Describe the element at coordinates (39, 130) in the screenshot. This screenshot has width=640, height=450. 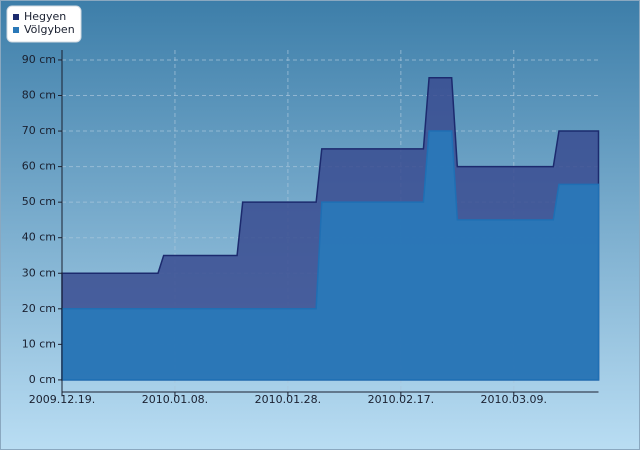
I see `y-tick-label: 70 cm` at that location.